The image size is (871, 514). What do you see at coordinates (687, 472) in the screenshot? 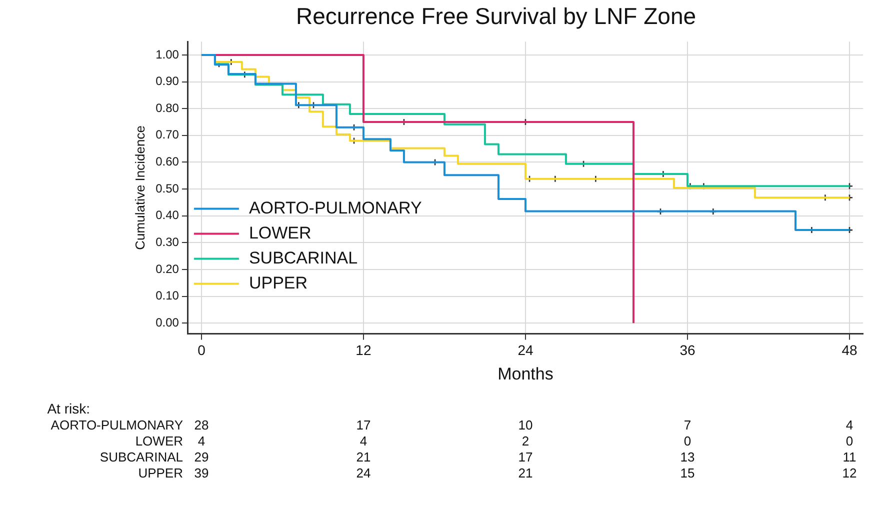
I see `text: 15` at bounding box center [687, 472].